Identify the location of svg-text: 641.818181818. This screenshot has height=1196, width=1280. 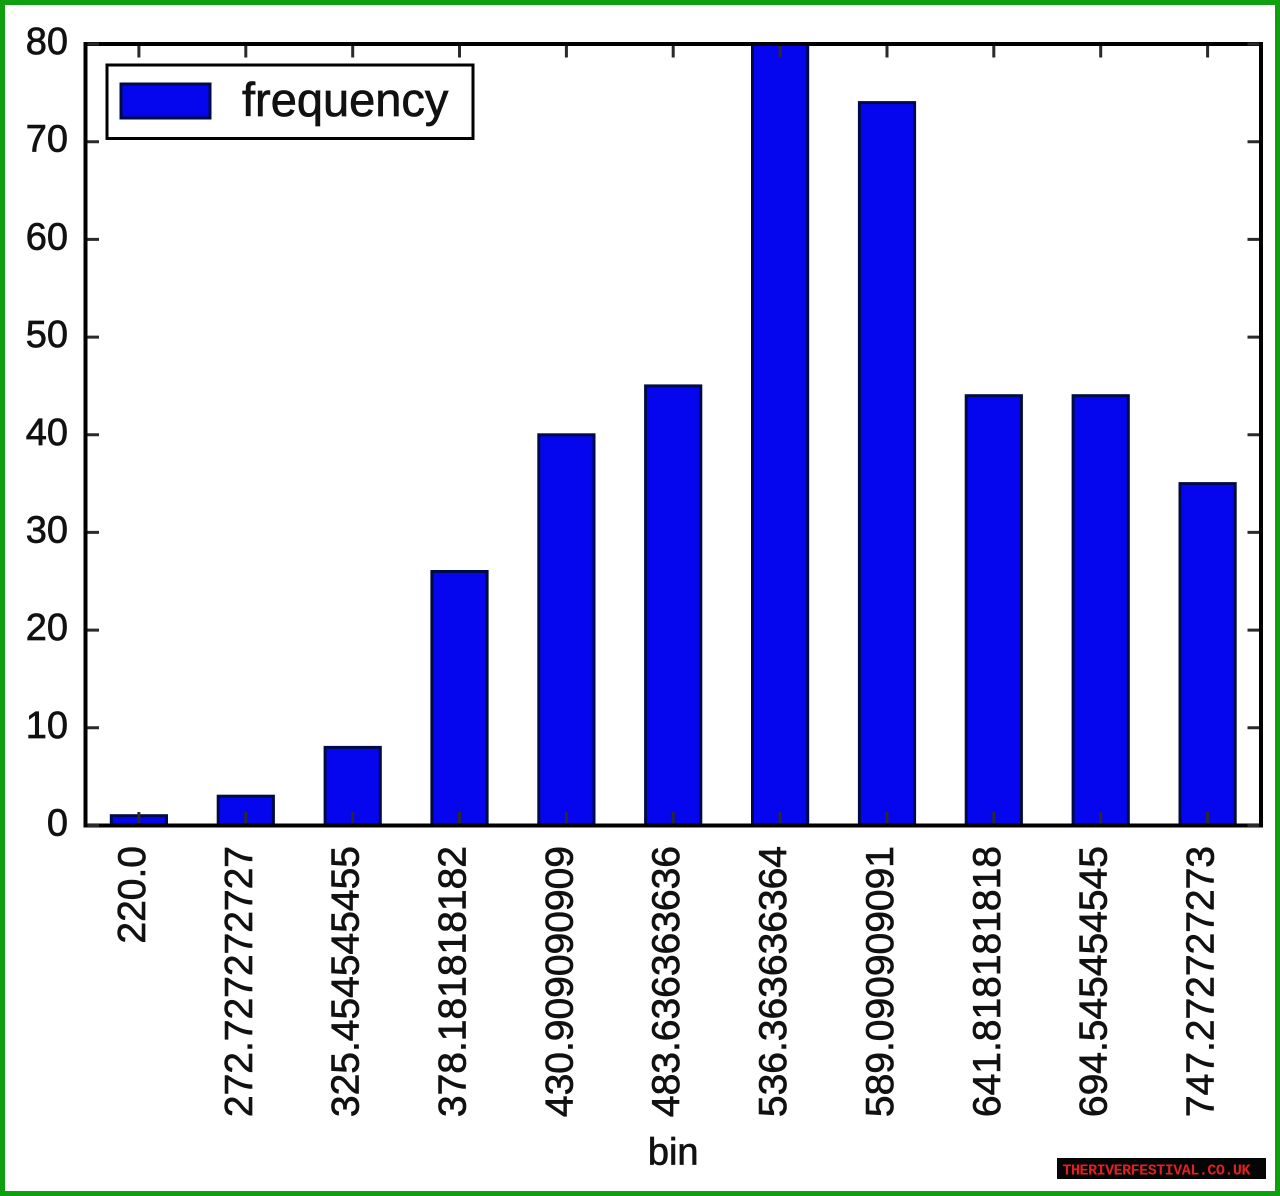
(987, 981).